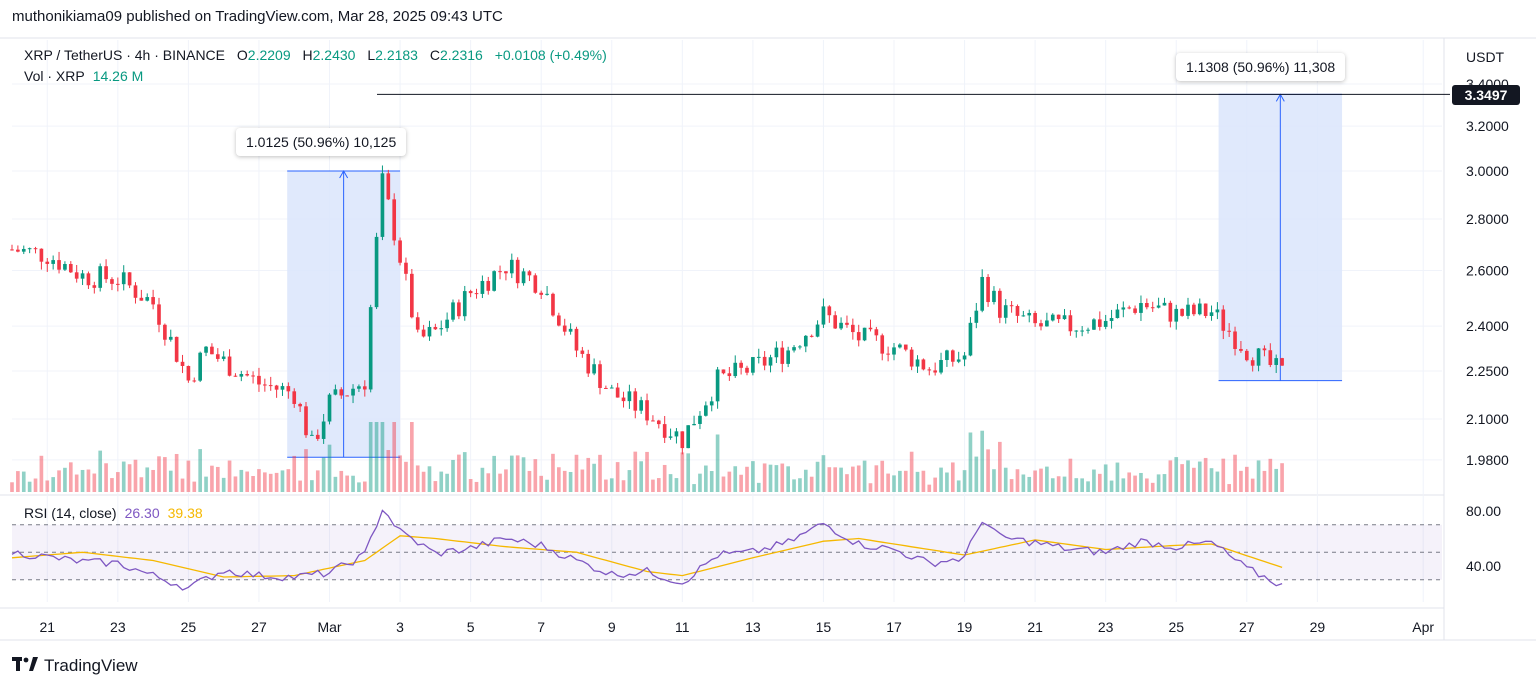 The width and height of the screenshot is (1536, 689). Describe the element at coordinates (1485, 57) in the screenshot. I see `currency-unit: USDT` at that location.